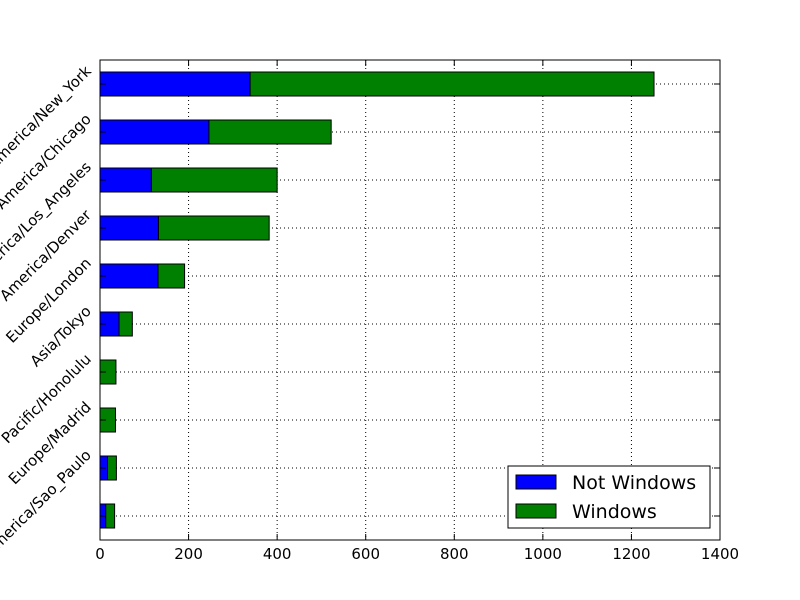 This screenshot has height=600, width=800. I want to click on legend-label-windows: Windows, so click(614, 512).